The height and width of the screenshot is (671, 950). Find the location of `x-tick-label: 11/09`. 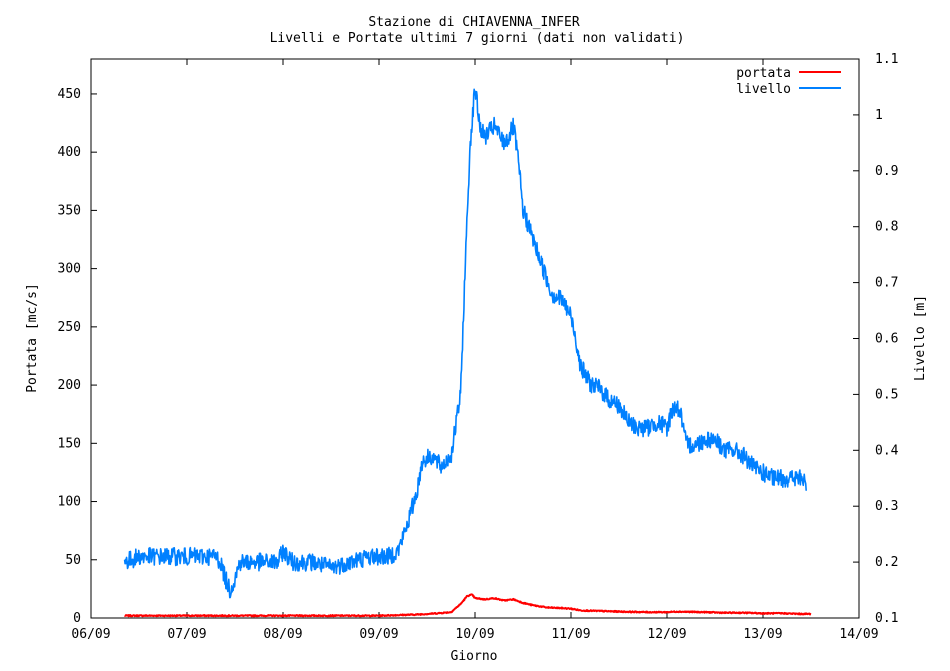

x-tick-label: 11/09 is located at coordinates (570, 634).